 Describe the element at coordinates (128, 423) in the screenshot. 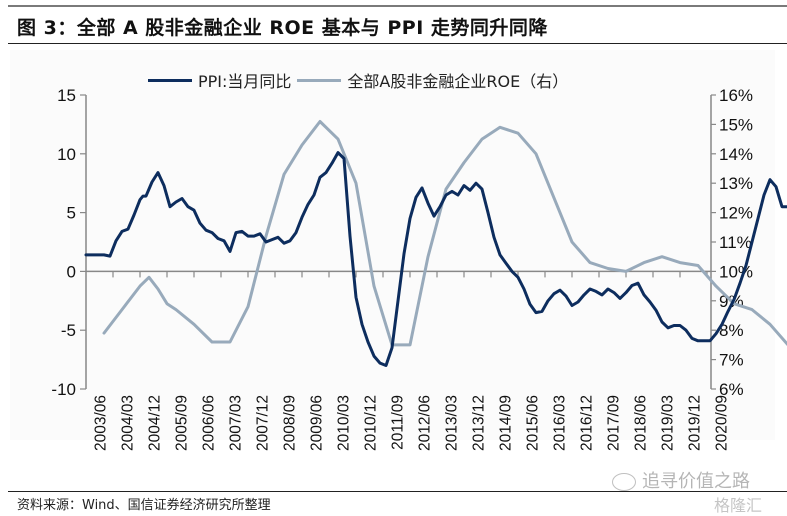

I see `x-tick-label: 2004/03` at that location.